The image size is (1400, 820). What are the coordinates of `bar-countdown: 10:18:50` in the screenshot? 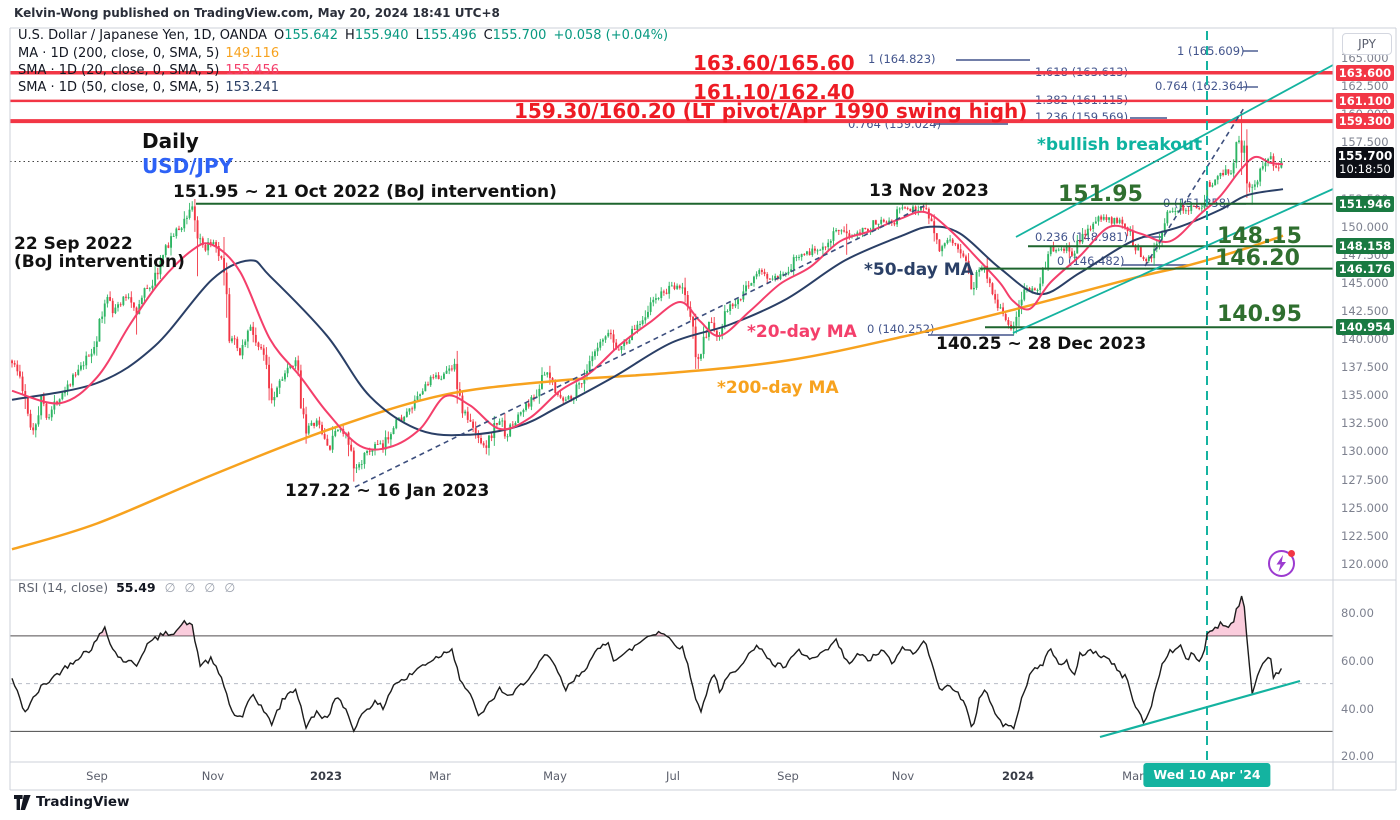 It's located at (1365, 169).